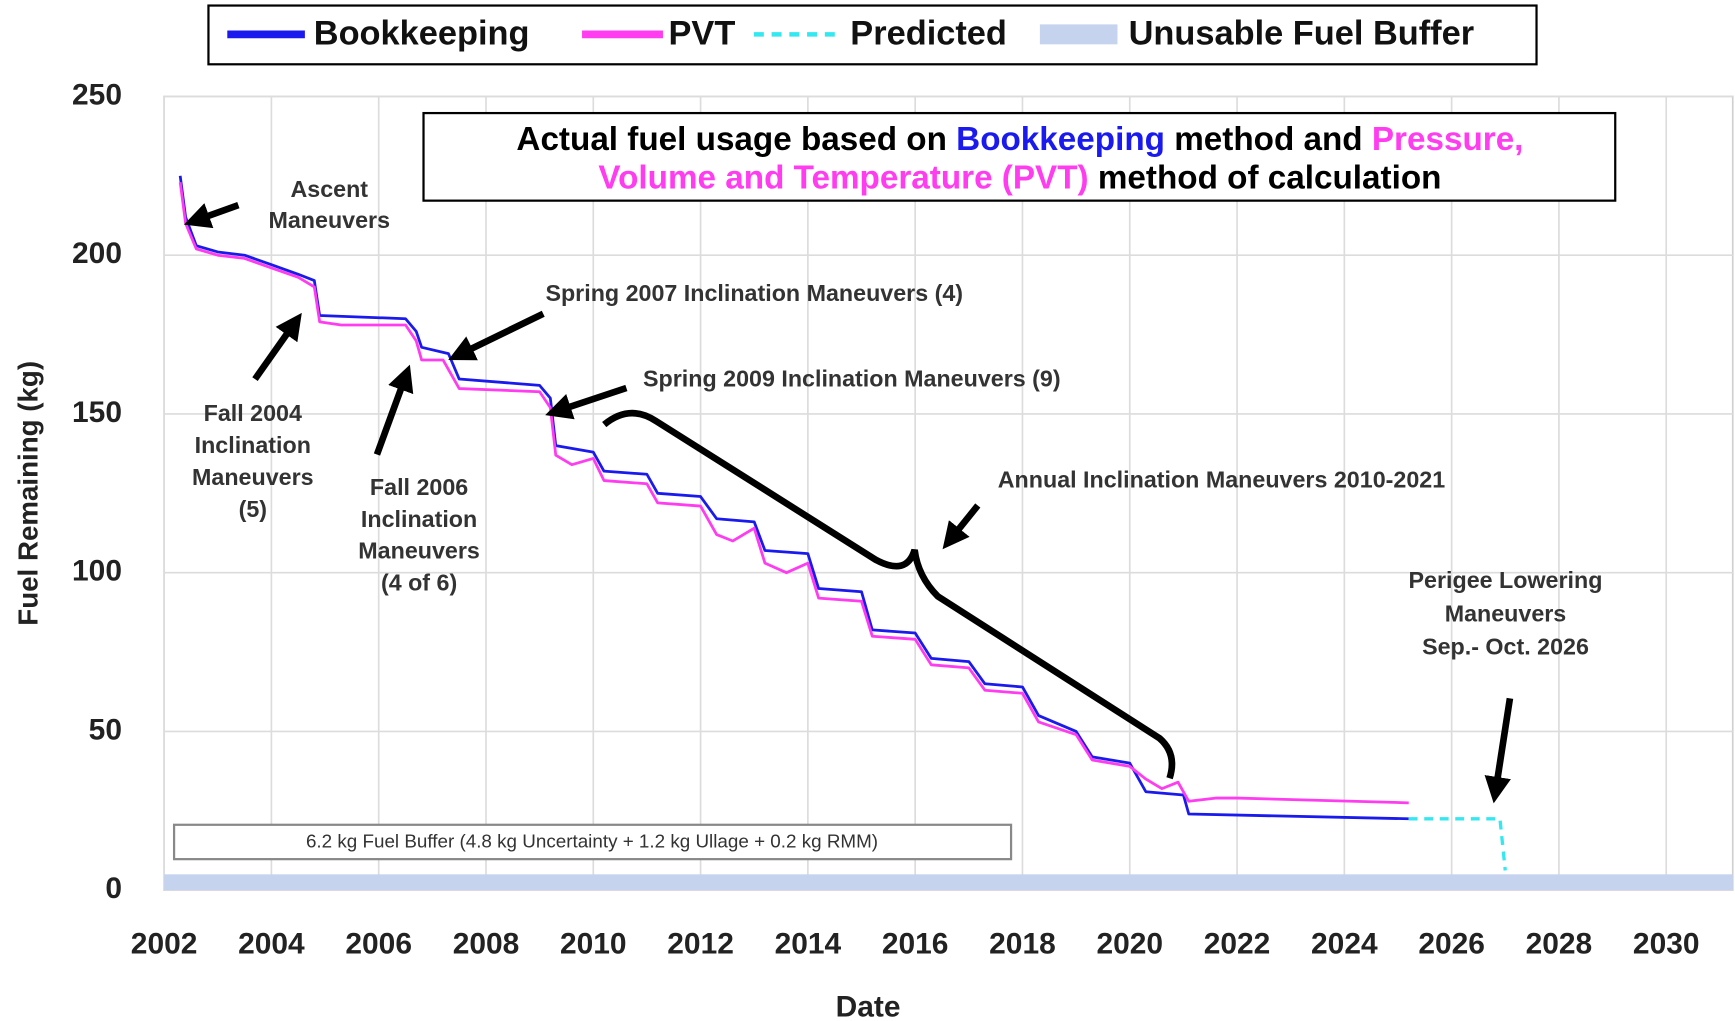  Describe the element at coordinates (700, 944) in the screenshot. I see `x-tick-label: 2012` at that location.